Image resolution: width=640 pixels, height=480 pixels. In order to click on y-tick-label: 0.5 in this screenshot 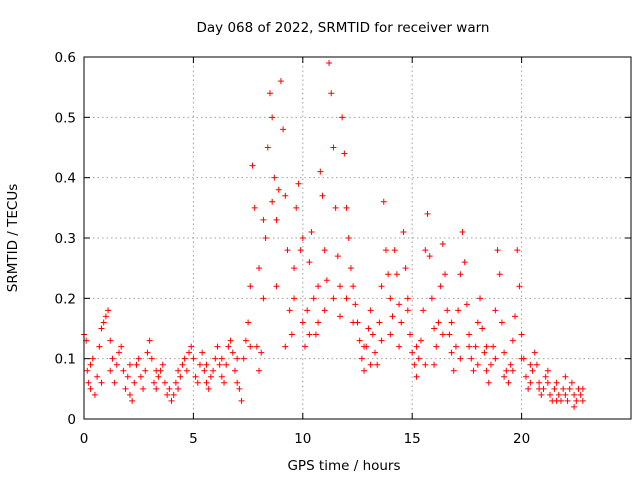, I will do `click(65, 118)`.